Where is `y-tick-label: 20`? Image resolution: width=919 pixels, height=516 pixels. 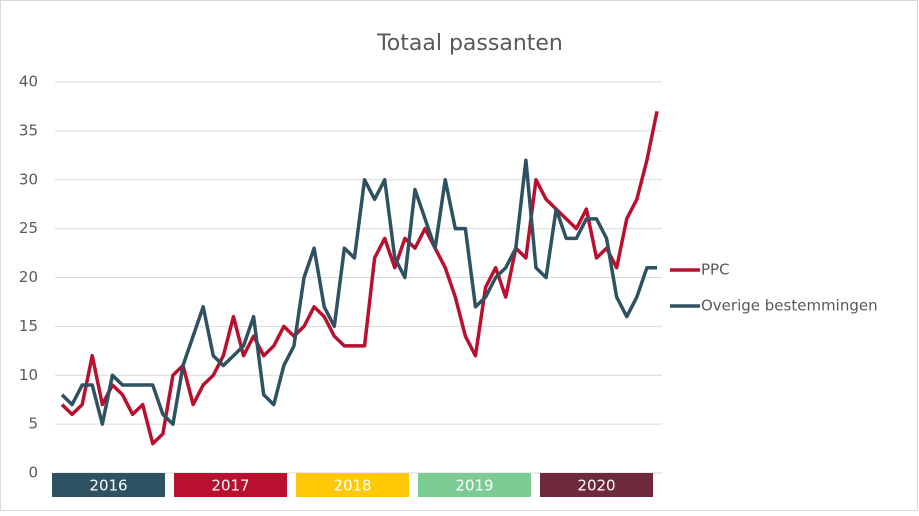
y-tick-label: 20 is located at coordinates (28, 277).